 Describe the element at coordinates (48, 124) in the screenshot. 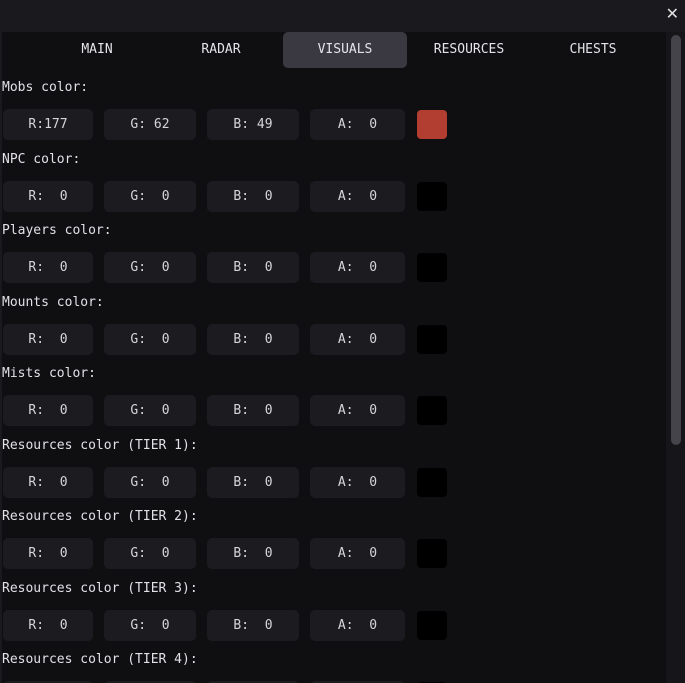

I see `r-channel-input: R:177` at that location.